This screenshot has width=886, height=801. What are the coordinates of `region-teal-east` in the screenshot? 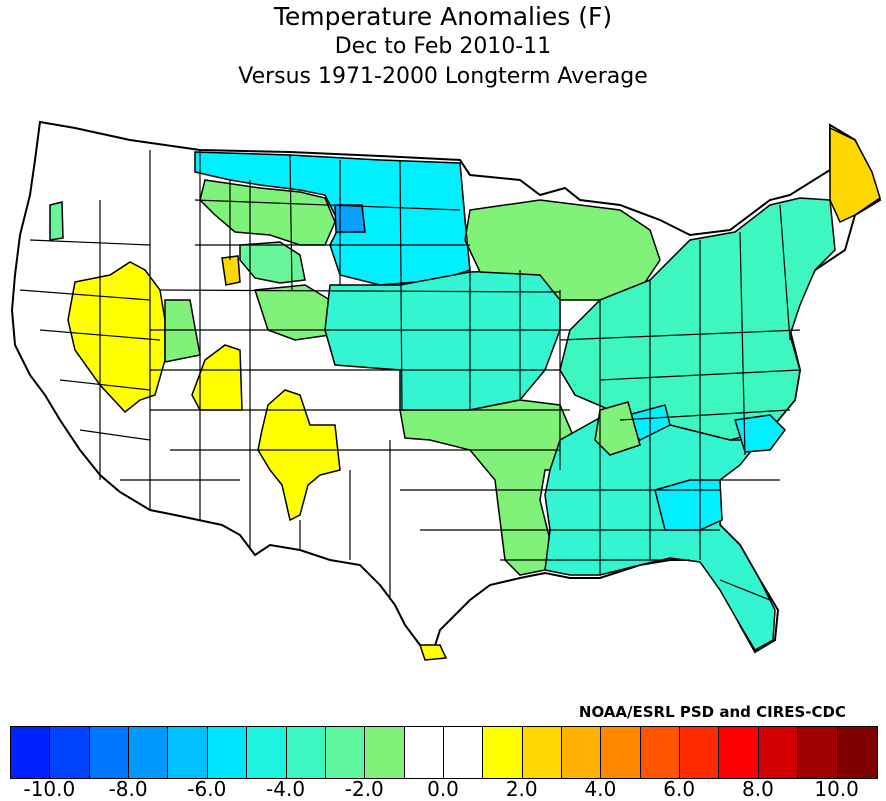 It's located at (697, 319).